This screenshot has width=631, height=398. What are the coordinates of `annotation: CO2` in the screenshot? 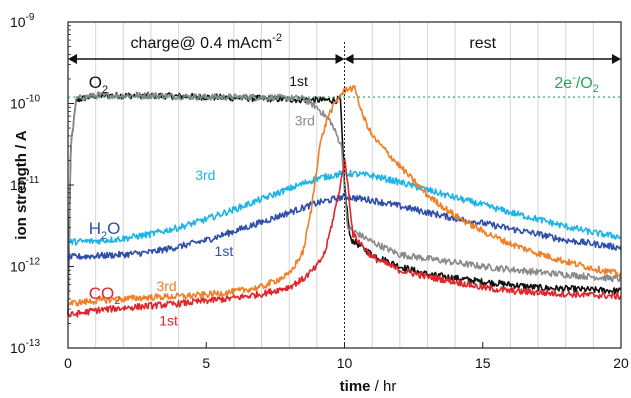 It's located at (105, 295).